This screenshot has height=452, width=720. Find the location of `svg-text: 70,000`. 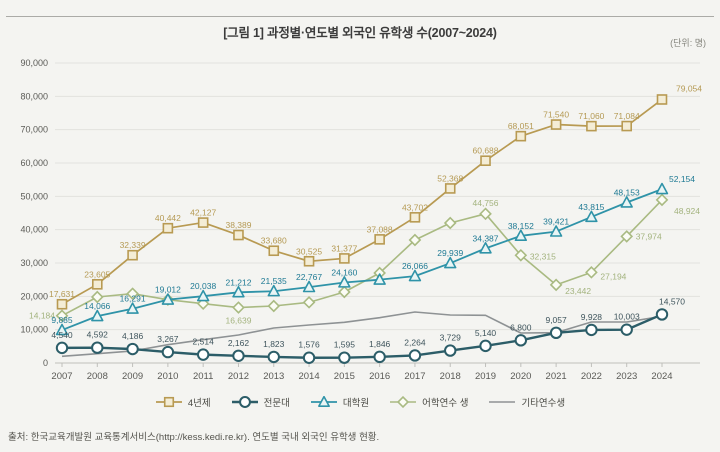

svg-text: 70,000 is located at coordinates (34, 130).